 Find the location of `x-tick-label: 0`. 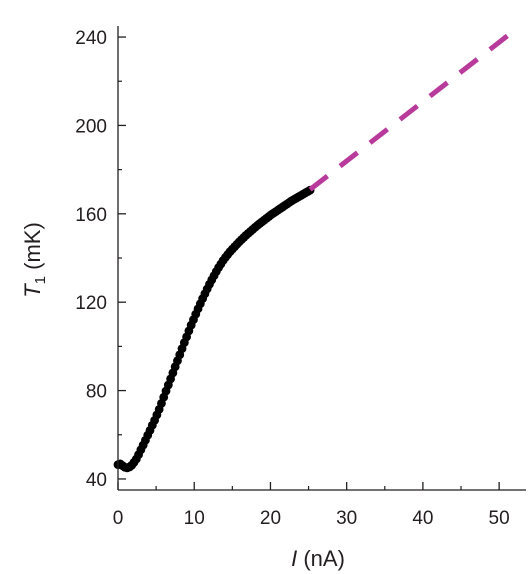

x-tick-label: 0 is located at coordinates (118, 518).